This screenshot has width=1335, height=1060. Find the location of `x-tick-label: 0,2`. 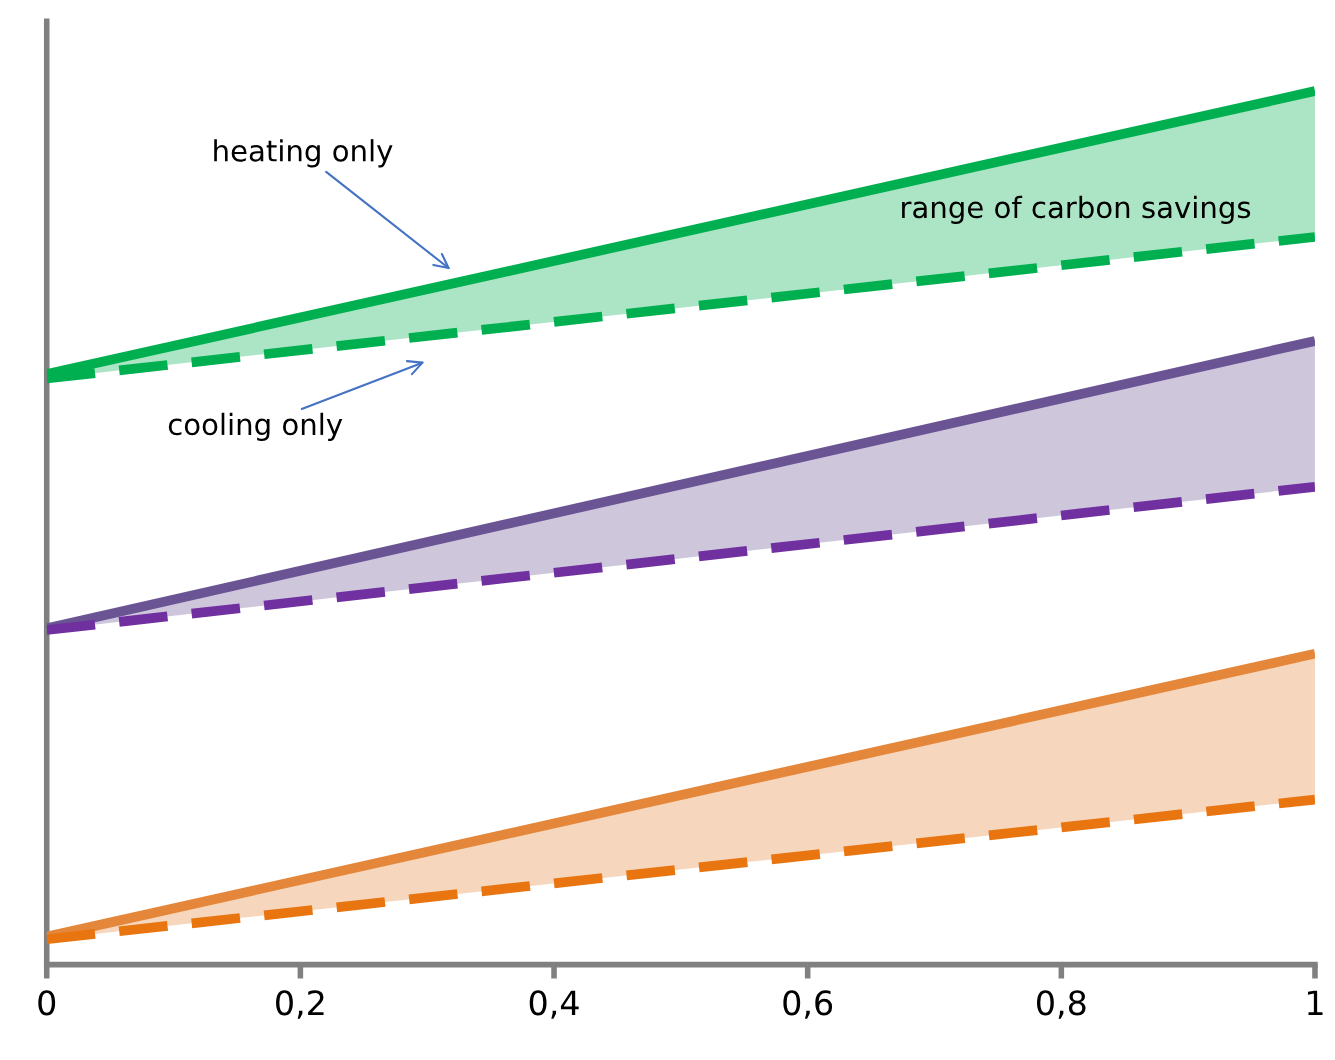

x-tick-label: 0,2 is located at coordinates (300, 1004).